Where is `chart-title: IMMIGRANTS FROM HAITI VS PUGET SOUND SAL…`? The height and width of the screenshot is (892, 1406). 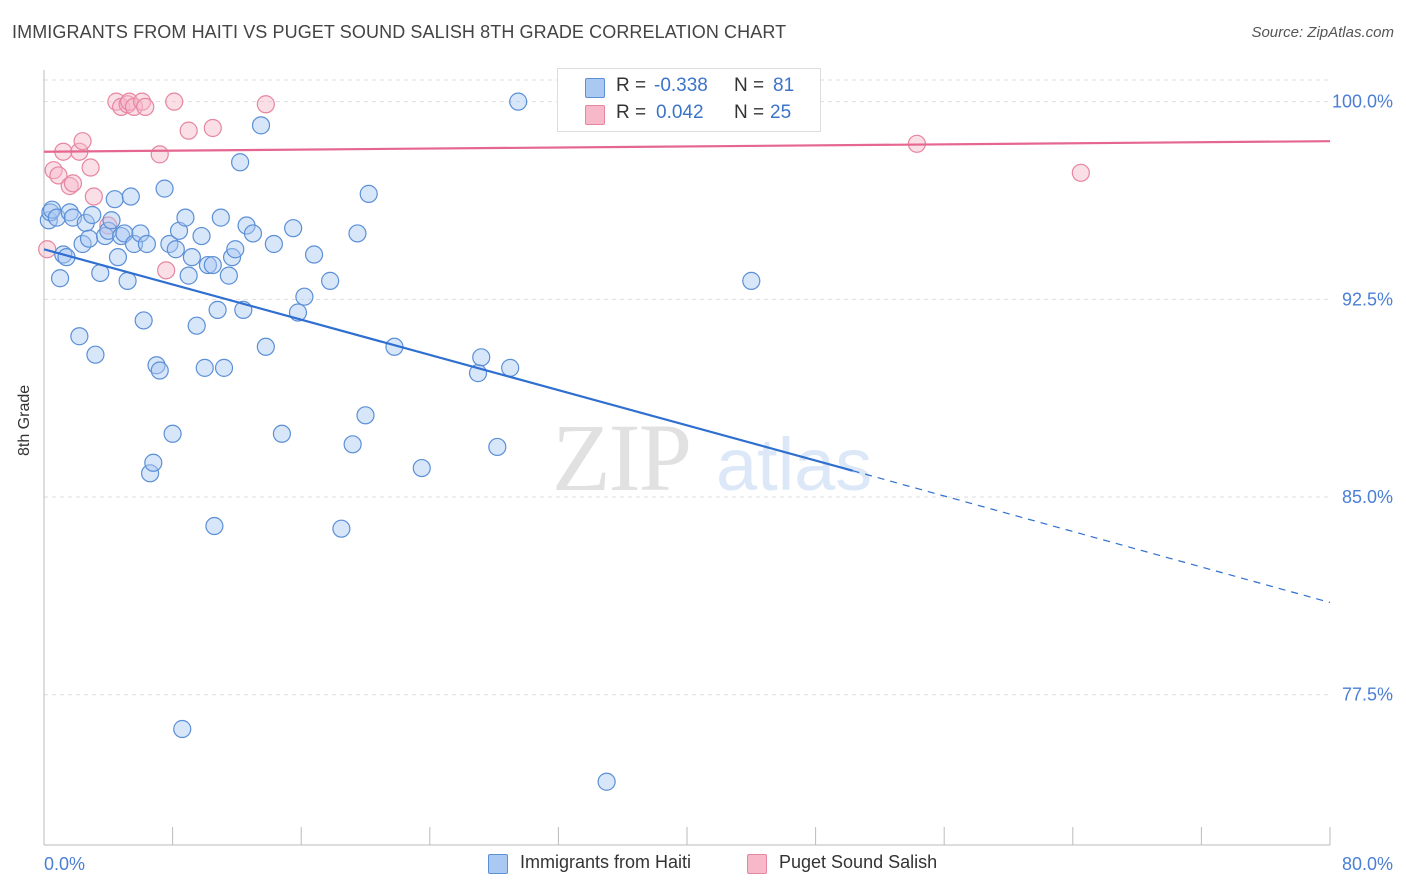 chart-title: IMMIGRANTS FROM HAITI VS PUGET SOUND SAL… is located at coordinates (399, 32).